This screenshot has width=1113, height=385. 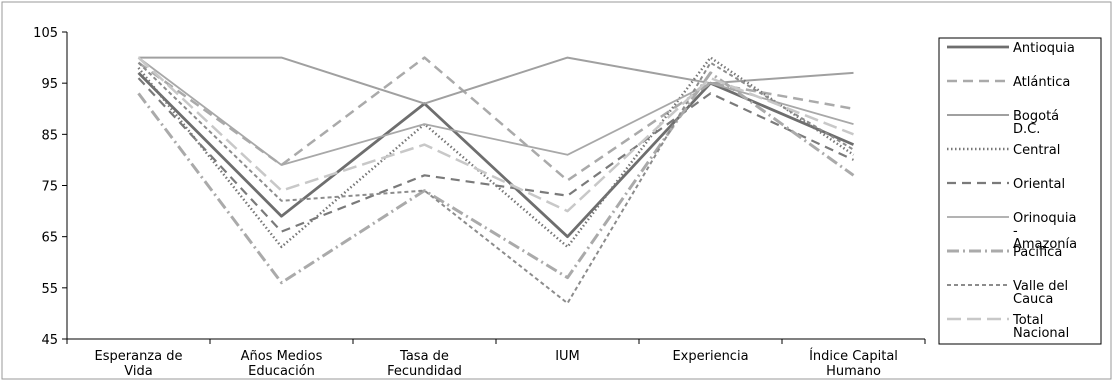 What do you see at coordinates (49, 135) in the screenshot?
I see `y-tick-label: 85` at bounding box center [49, 135].